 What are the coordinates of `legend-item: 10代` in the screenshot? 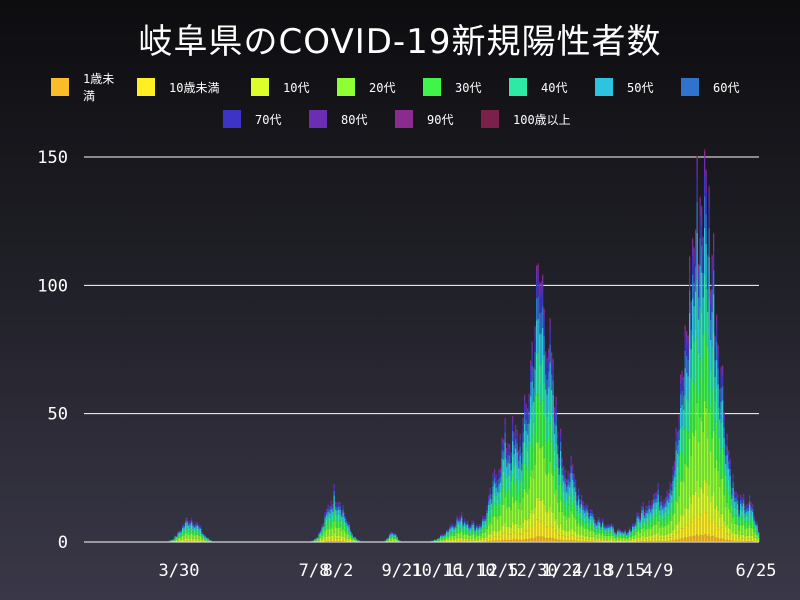 It's located at (285, 87).